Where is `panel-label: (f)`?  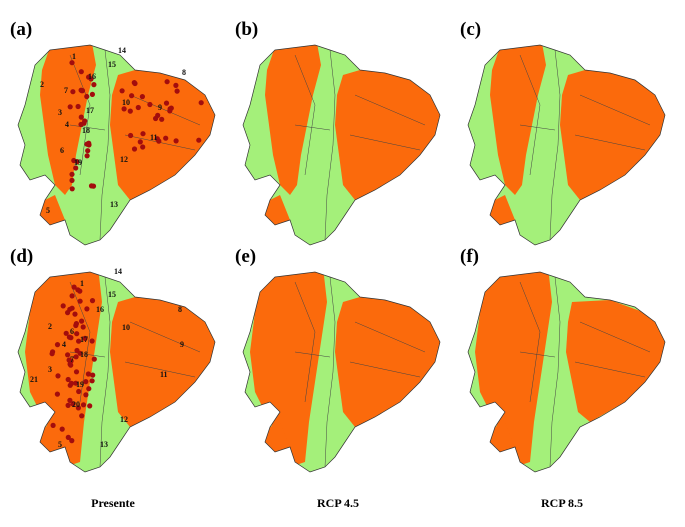 panel-label: (f) is located at coordinates (469, 256).